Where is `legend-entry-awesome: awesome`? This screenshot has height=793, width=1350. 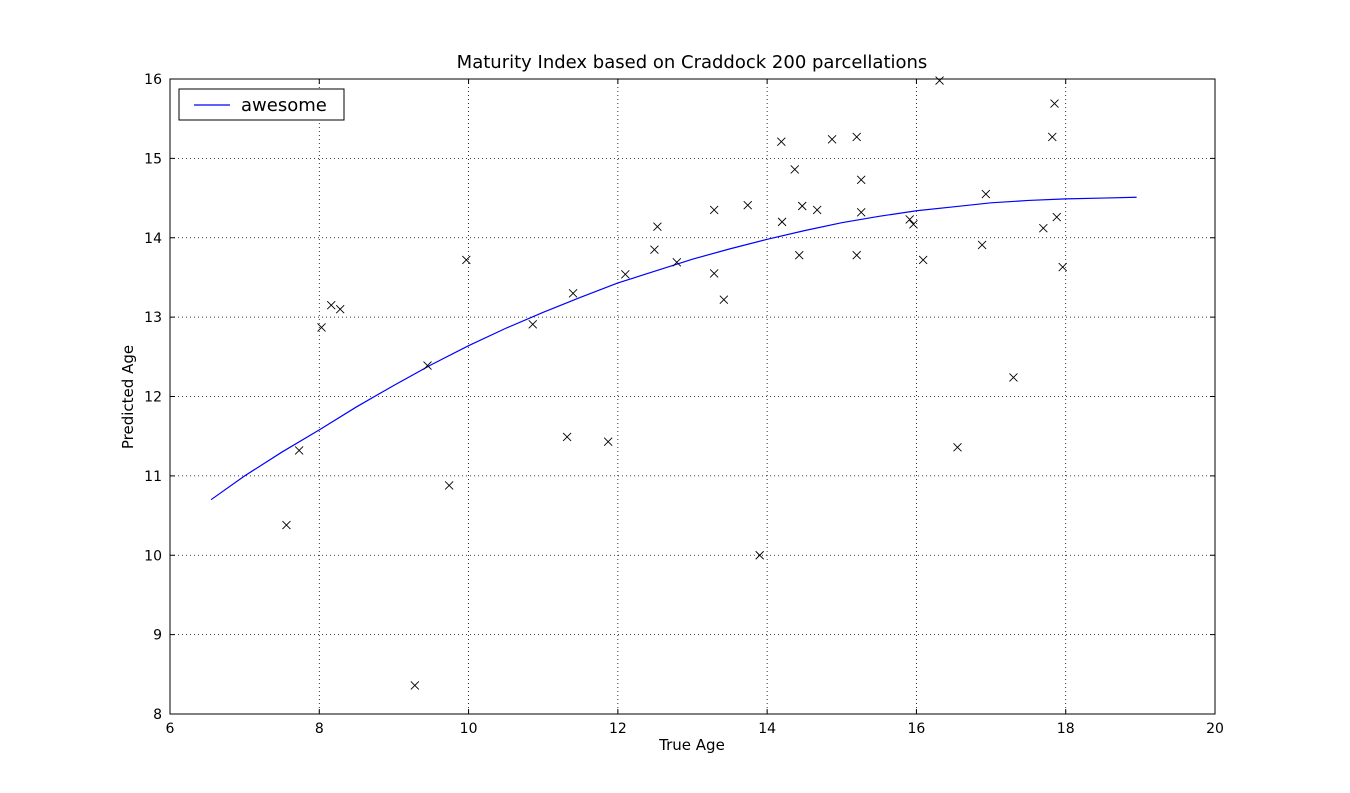
legend-entry-awesome: awesome is located at coordinates (284, 105).